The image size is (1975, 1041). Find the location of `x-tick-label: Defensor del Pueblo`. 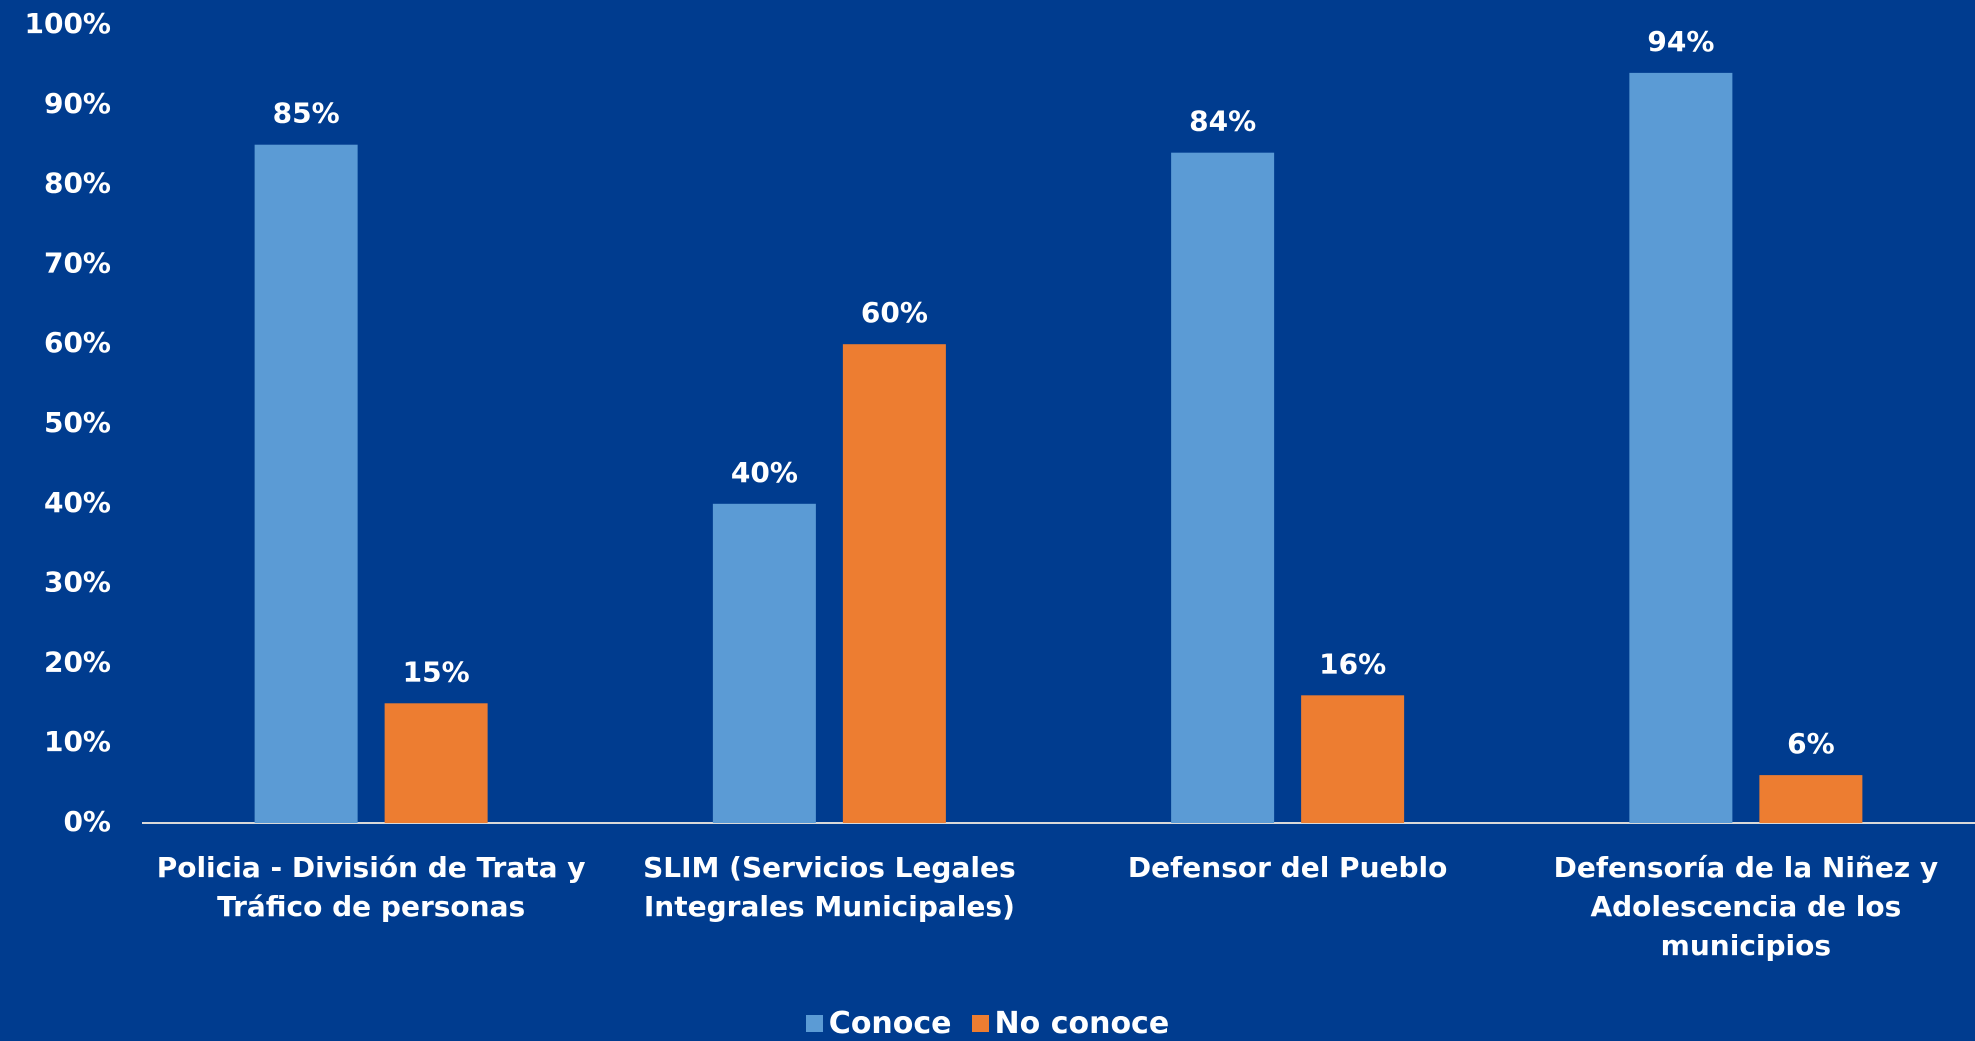

x-tick-label: Defensor del Pueblo is located at coordinates (1287, 867).